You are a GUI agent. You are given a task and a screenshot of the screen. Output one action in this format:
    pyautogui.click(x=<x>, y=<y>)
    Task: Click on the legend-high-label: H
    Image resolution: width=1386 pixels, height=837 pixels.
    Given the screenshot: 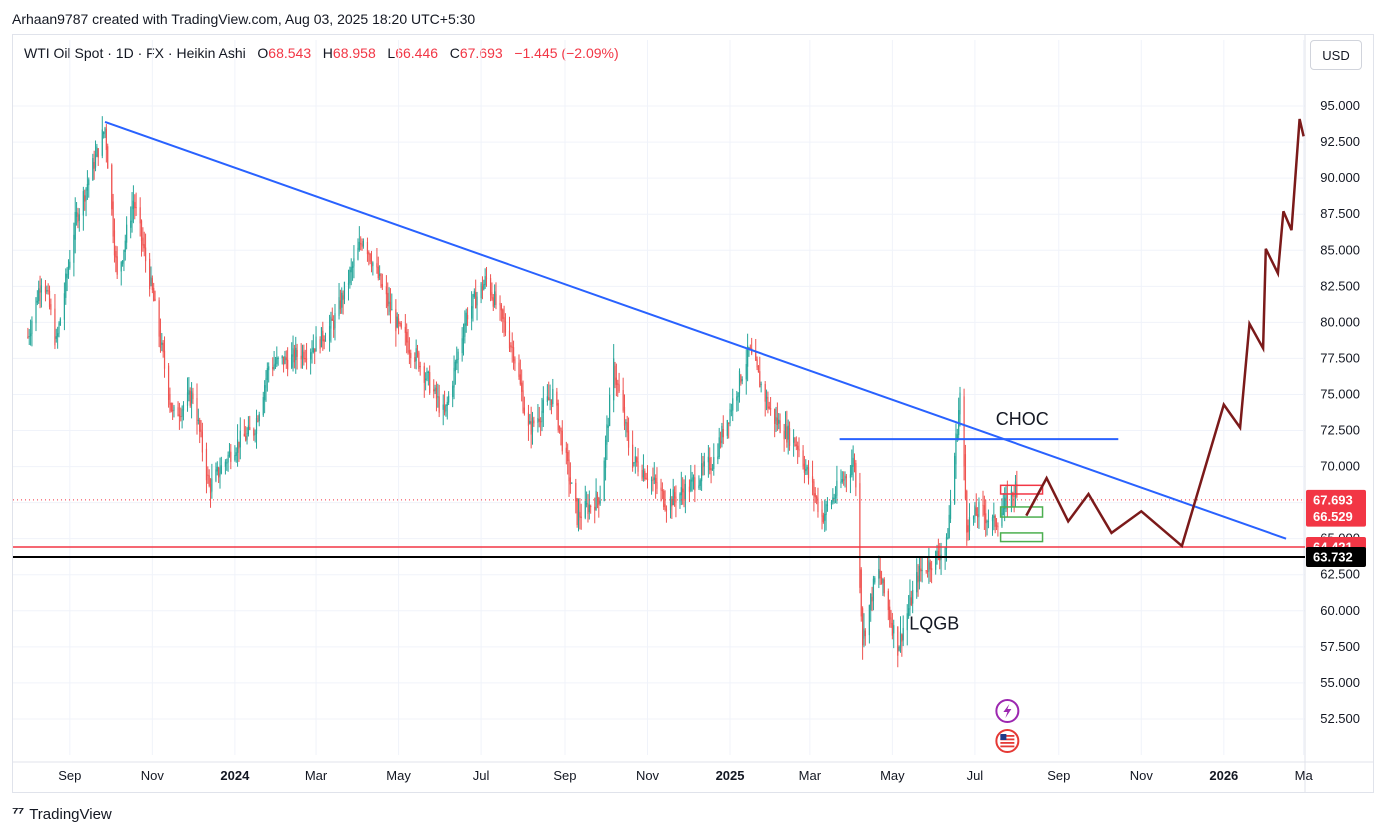 What is the action you would take?
    pyautogui.click(x=327, y=53)
    